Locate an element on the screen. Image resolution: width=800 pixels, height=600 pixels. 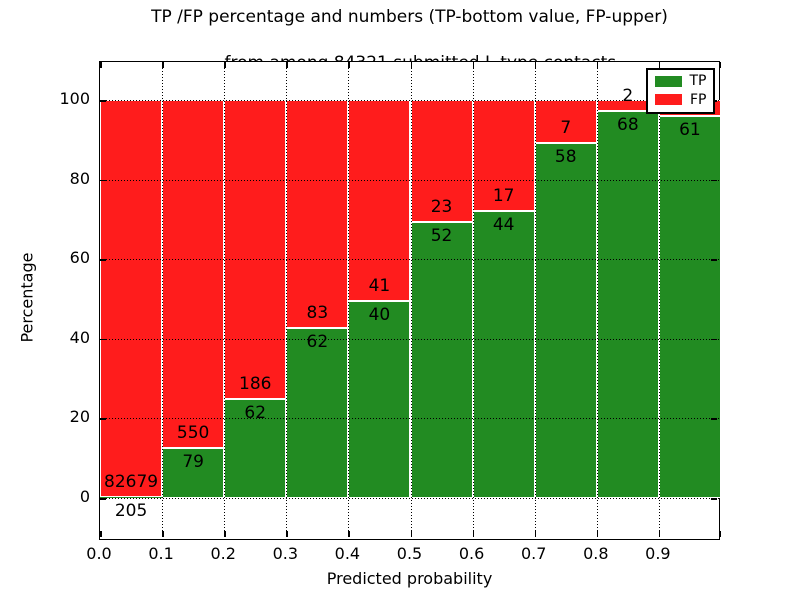
bar-fp-count-label: 186 is located at coordinates (255, 383).